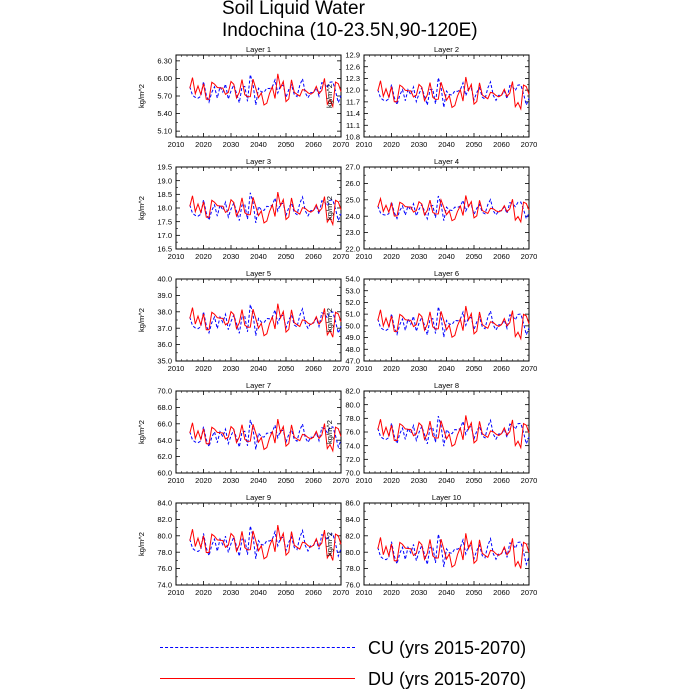 Image resolution: width=700 pixels, height=700 pixels. What do you see at coordinates (446, 497) in the screenshot?
I see `panel-title: Layer 10` at bounding box center [446, 497].